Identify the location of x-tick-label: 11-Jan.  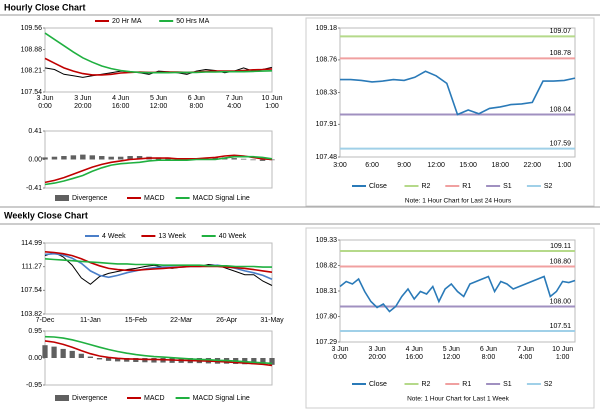
(90, 320).